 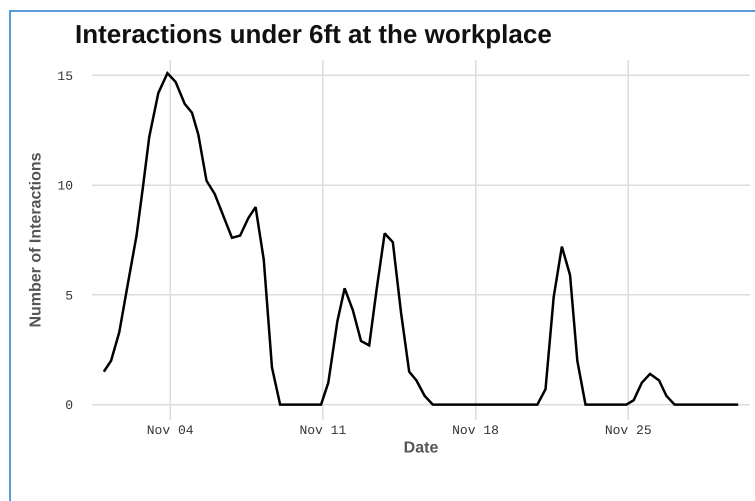 What do you see at coordinates (170, 430) in the screenshot?
I see `x-tick-label: Nov 04` at bounding box center [170, 430].